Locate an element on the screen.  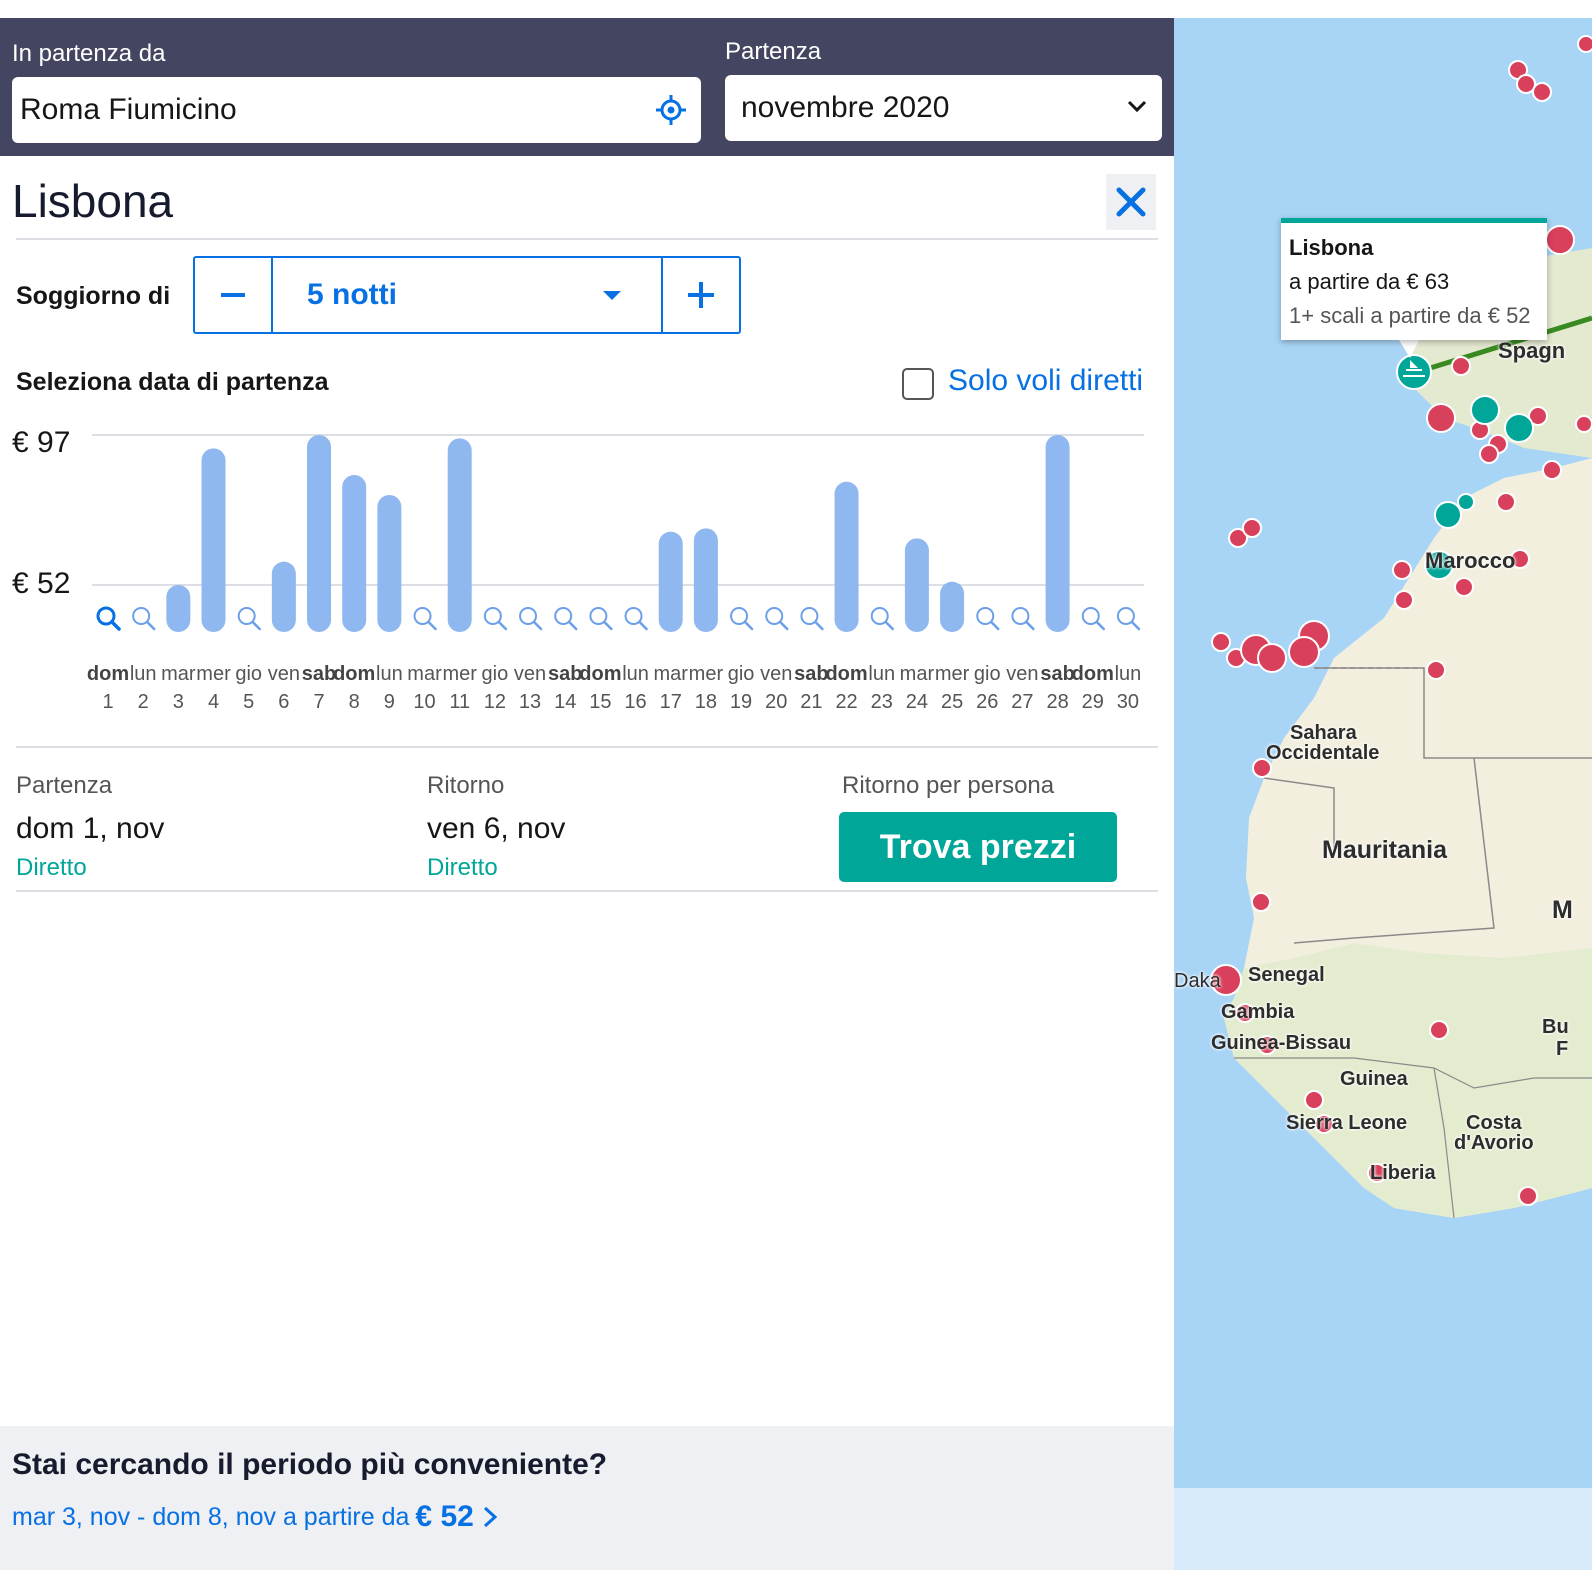
stay-select: 5 notti is located at coordinates (467, 295).